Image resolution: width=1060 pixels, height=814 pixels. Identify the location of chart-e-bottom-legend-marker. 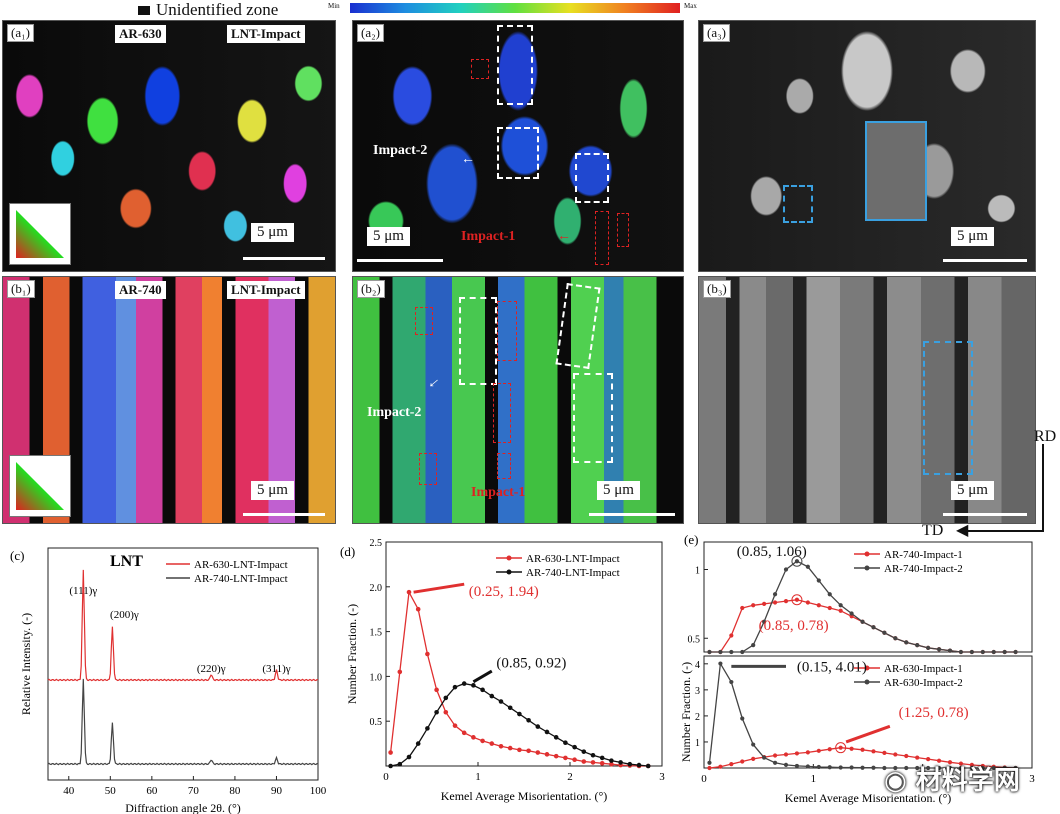
(867, 668).